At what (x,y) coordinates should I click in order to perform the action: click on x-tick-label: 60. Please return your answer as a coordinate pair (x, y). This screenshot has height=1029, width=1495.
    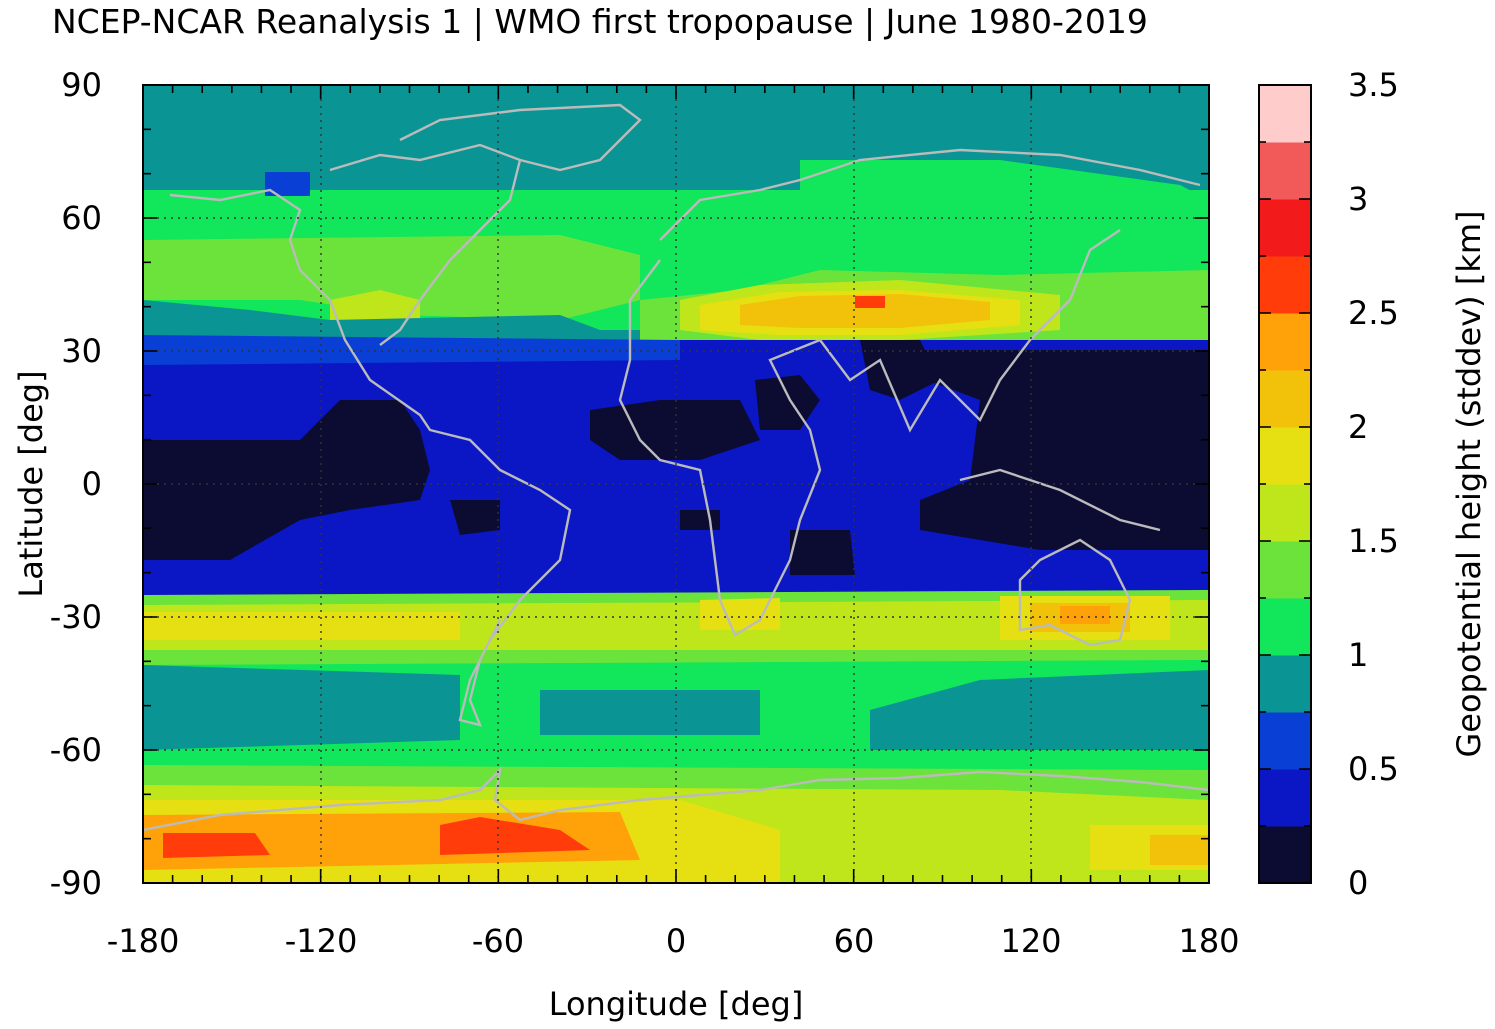
    Looking at the image, I should click on (854, 941).